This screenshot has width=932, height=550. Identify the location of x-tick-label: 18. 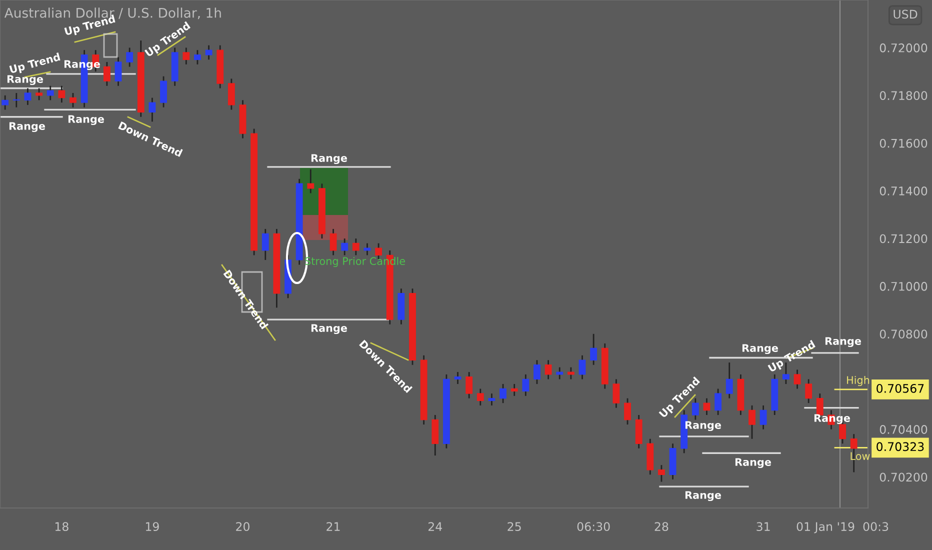
(61, 527).